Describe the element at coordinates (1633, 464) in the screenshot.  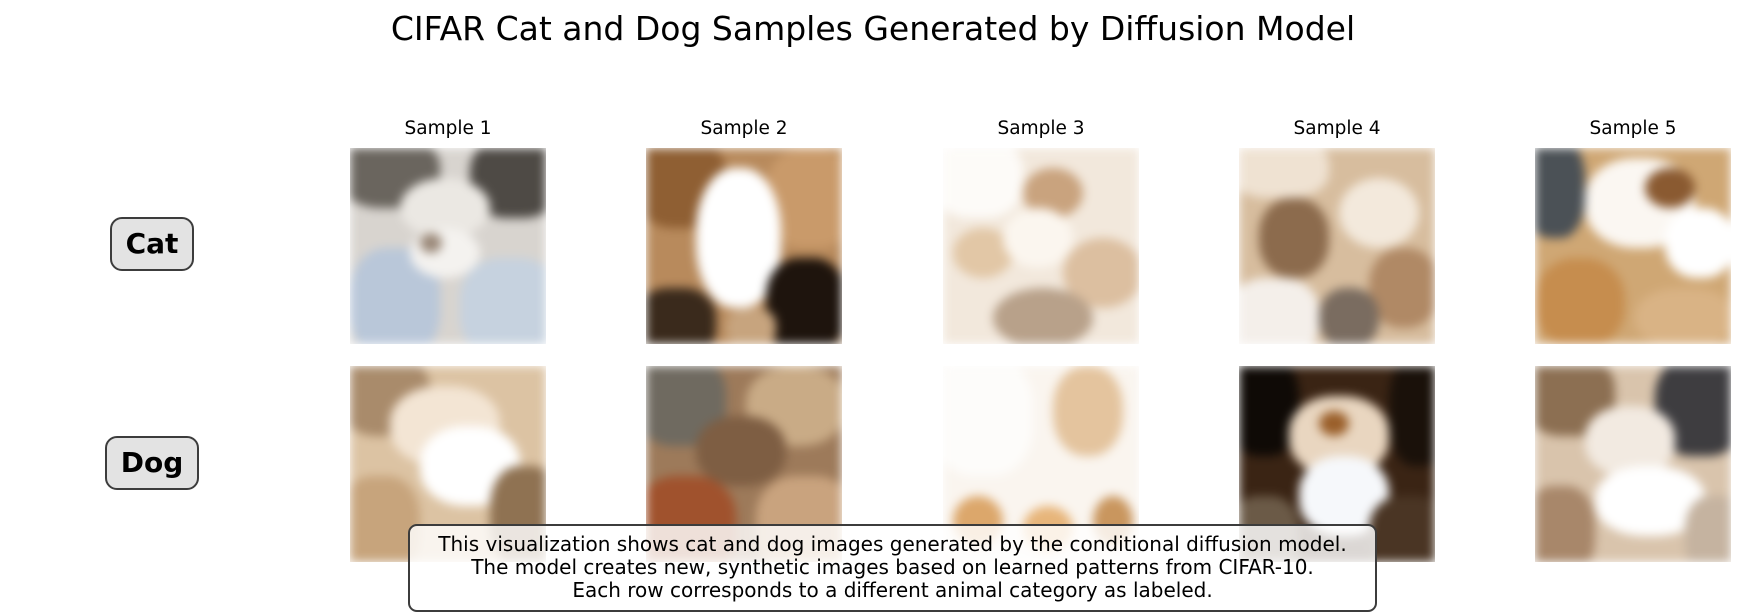
I see `dog-sample-5-image` at that location.